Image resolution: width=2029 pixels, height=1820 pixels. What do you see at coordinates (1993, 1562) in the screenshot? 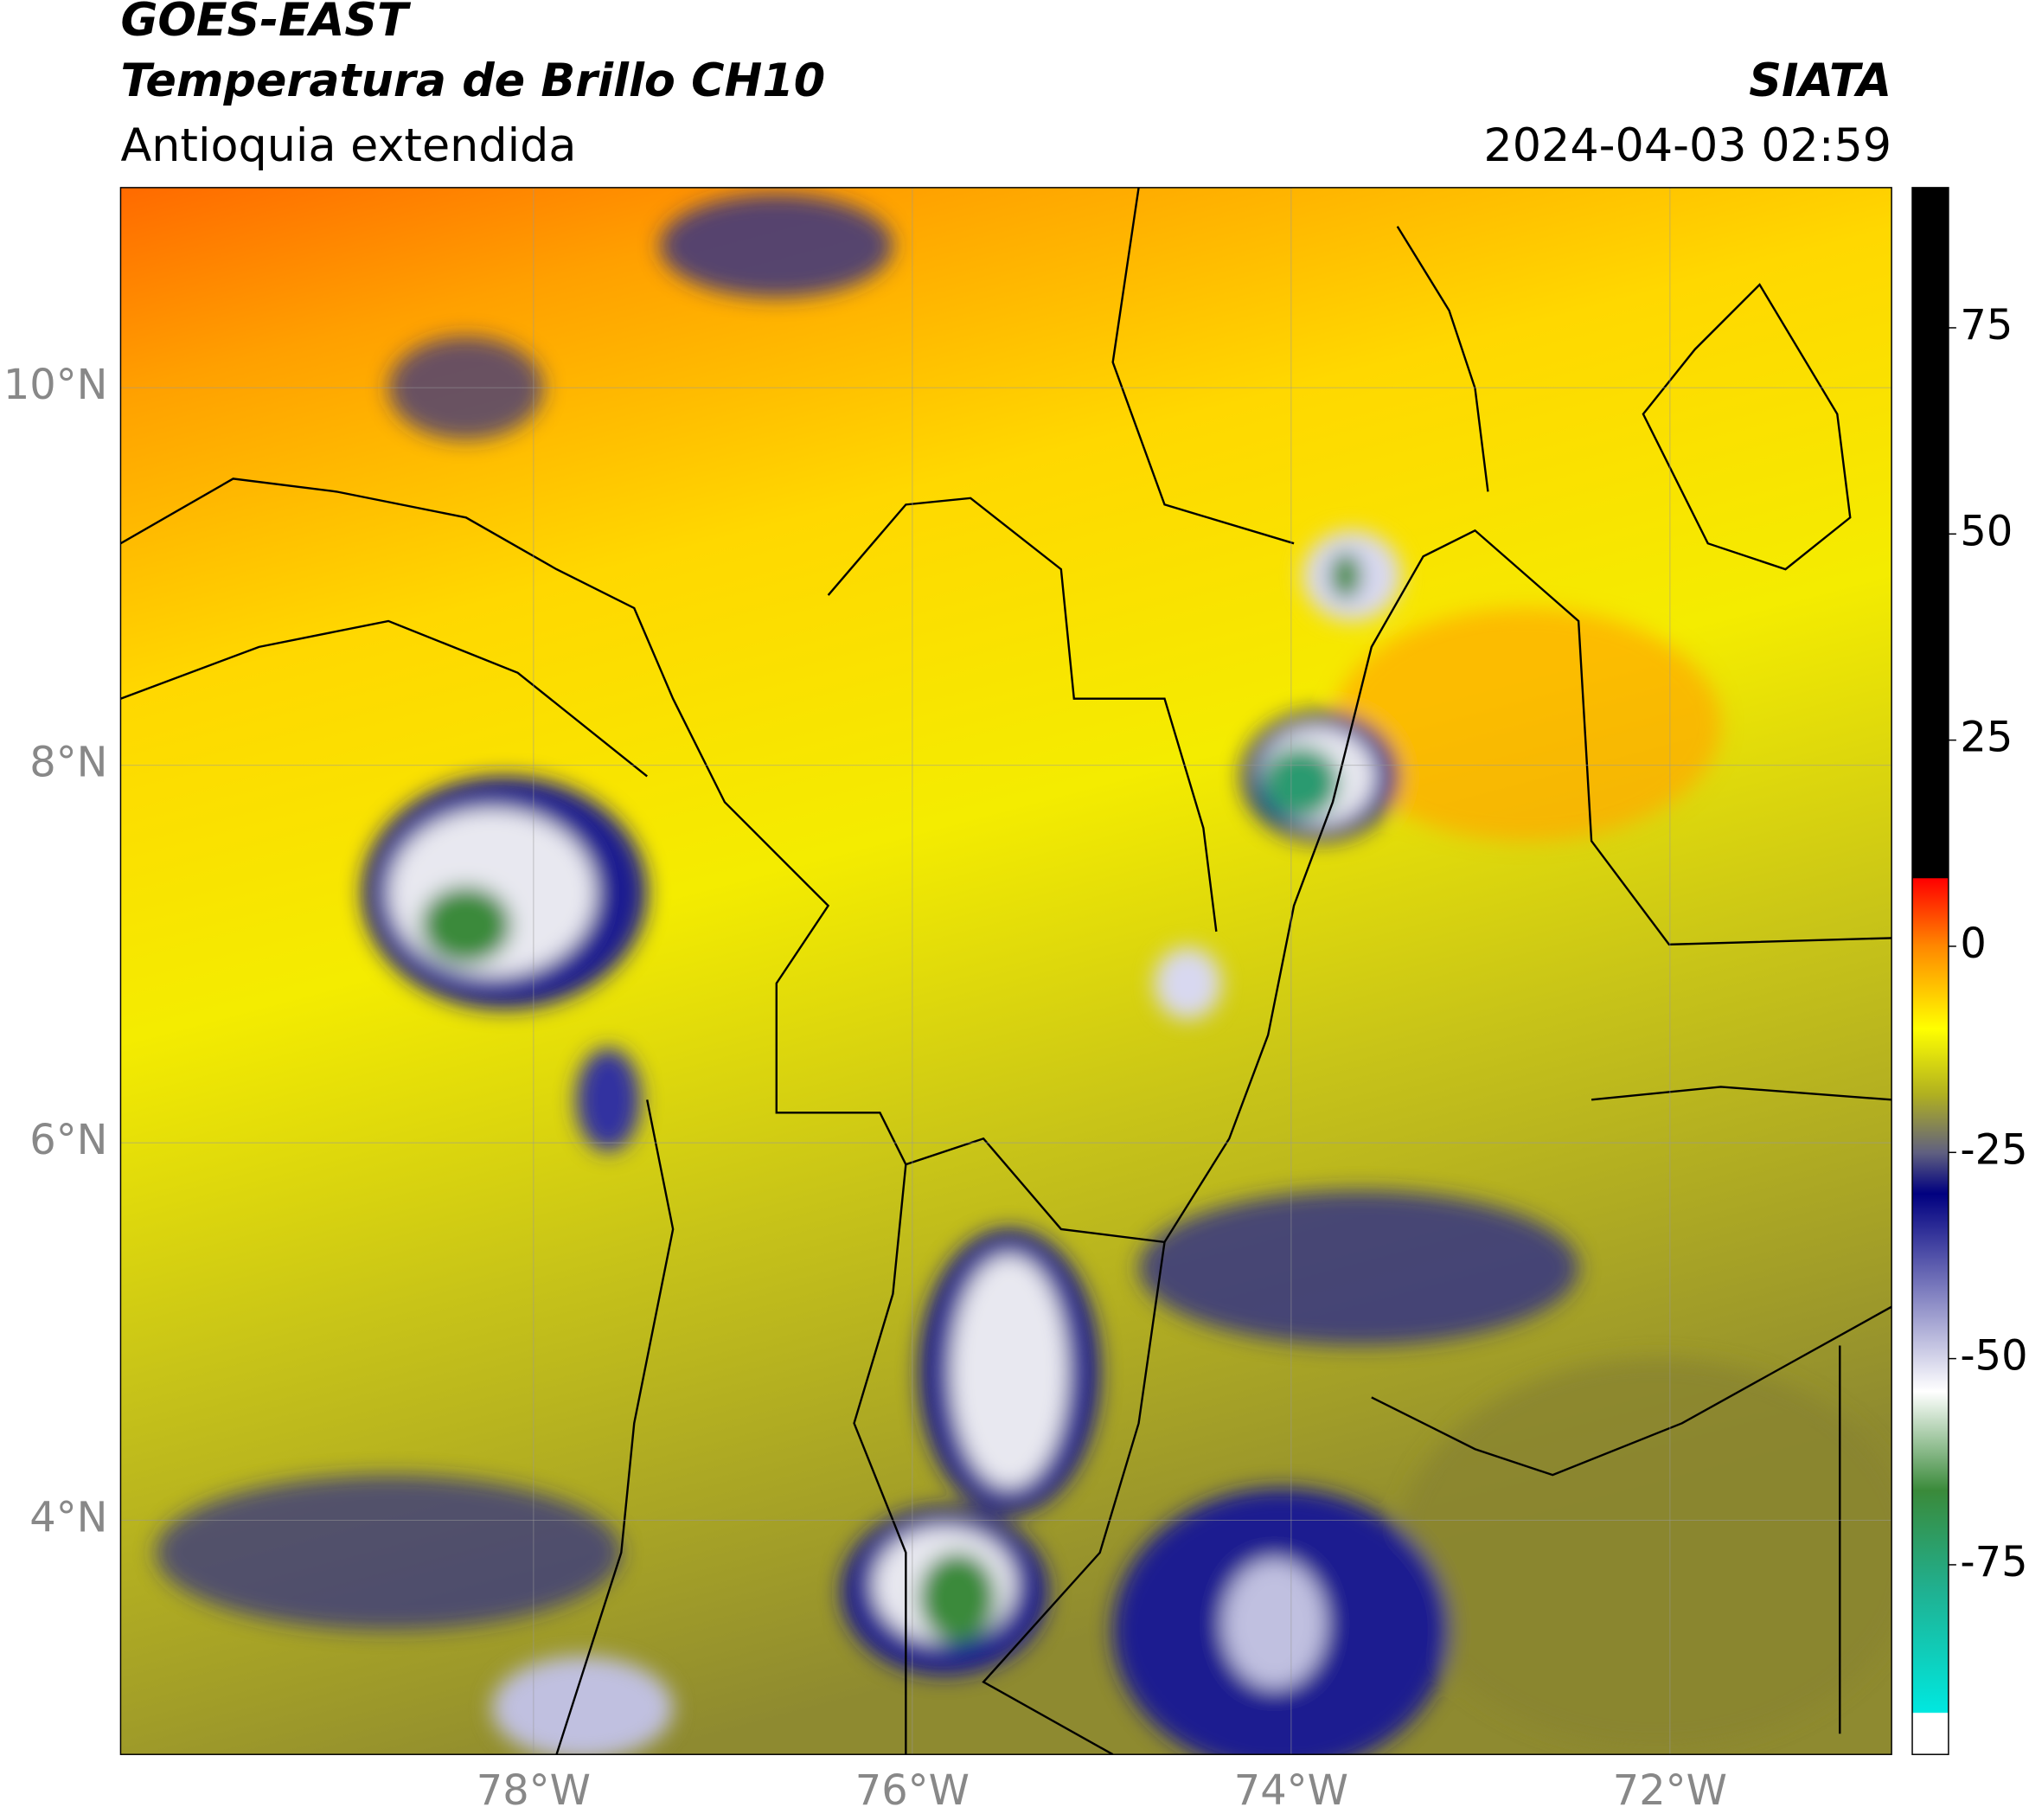
I see `colorbar-tick-label: -75` at bounding box center [1993, 1562].